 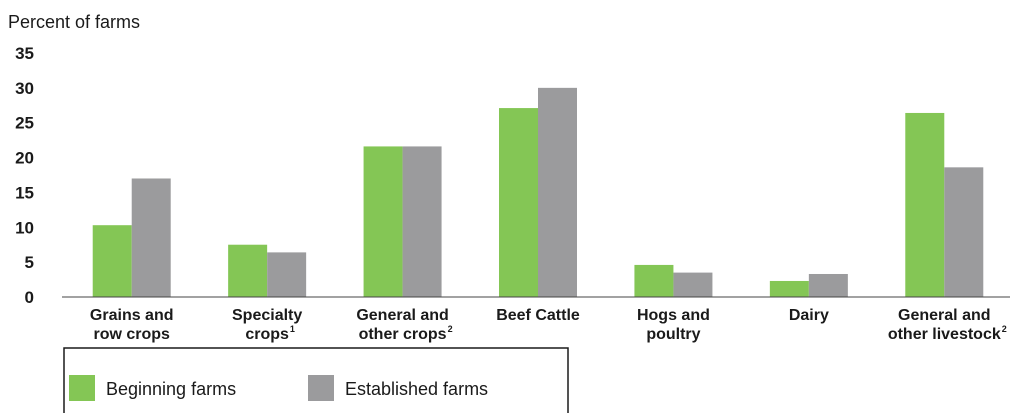 What do you see at coordinates (292, 329) in the screenshot?
I see `footnote-marker: 1` at bounding box center [292, 329].